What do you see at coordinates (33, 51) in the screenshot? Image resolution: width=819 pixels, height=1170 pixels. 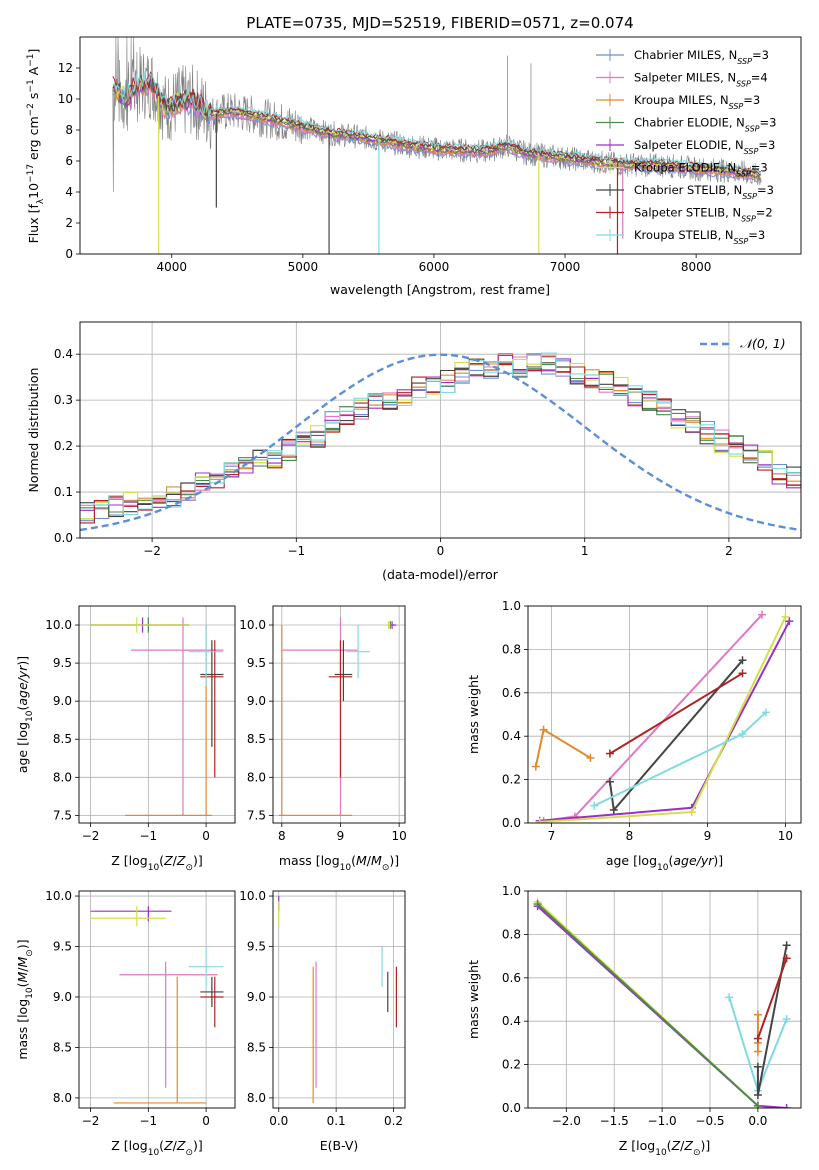 I see `axis-label-part: ]` at bounding box center [33, 51].